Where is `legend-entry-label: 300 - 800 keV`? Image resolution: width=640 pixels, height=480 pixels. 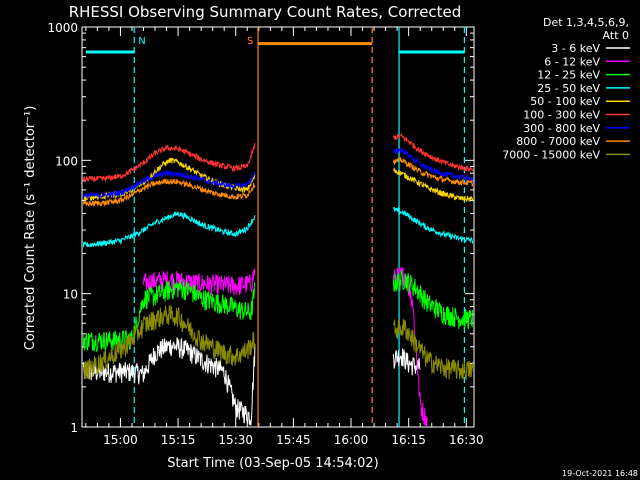 legend-entry-label: 300 - 800 keV is located at coordinates (561, 128).